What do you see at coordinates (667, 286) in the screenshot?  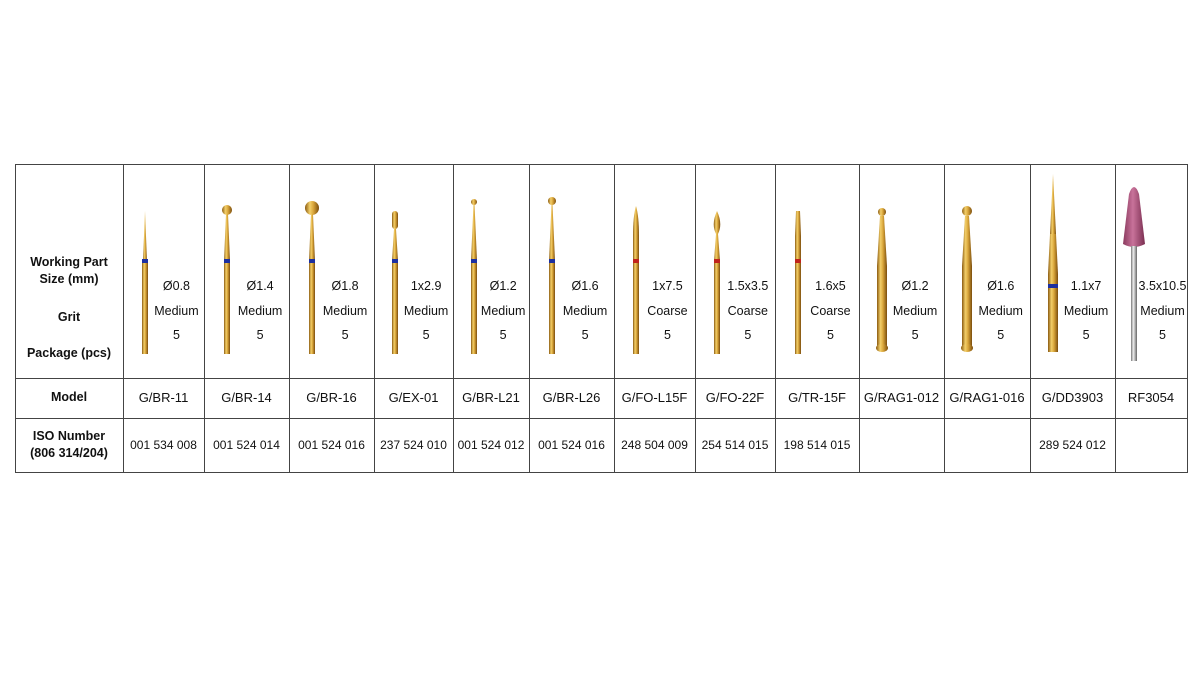 I see `size-value: 1x7.5` at bounding box center [667, 286].